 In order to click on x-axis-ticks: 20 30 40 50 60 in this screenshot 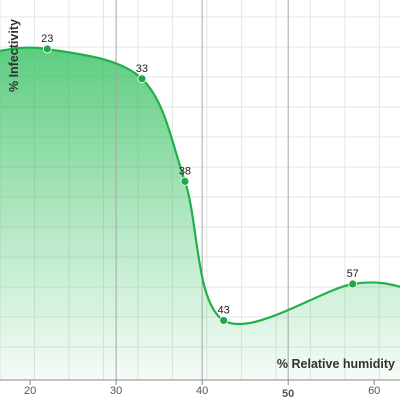, I will do `click(202, 390)`.